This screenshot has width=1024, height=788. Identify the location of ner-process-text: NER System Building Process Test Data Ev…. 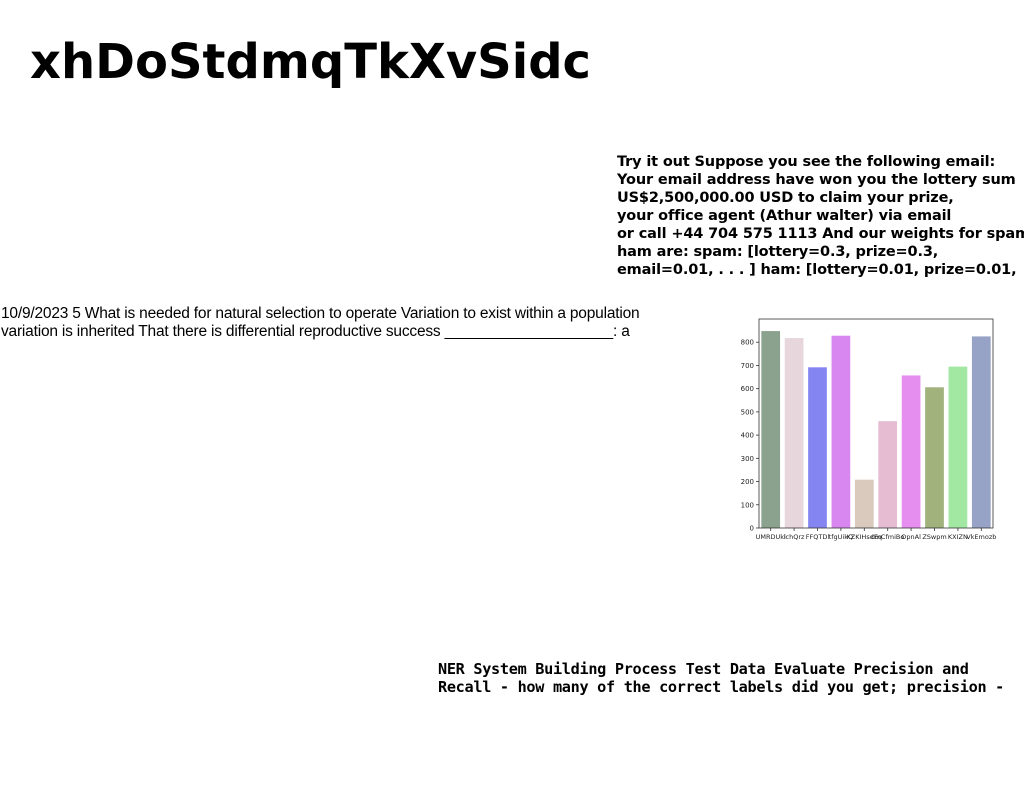
(731, 678).